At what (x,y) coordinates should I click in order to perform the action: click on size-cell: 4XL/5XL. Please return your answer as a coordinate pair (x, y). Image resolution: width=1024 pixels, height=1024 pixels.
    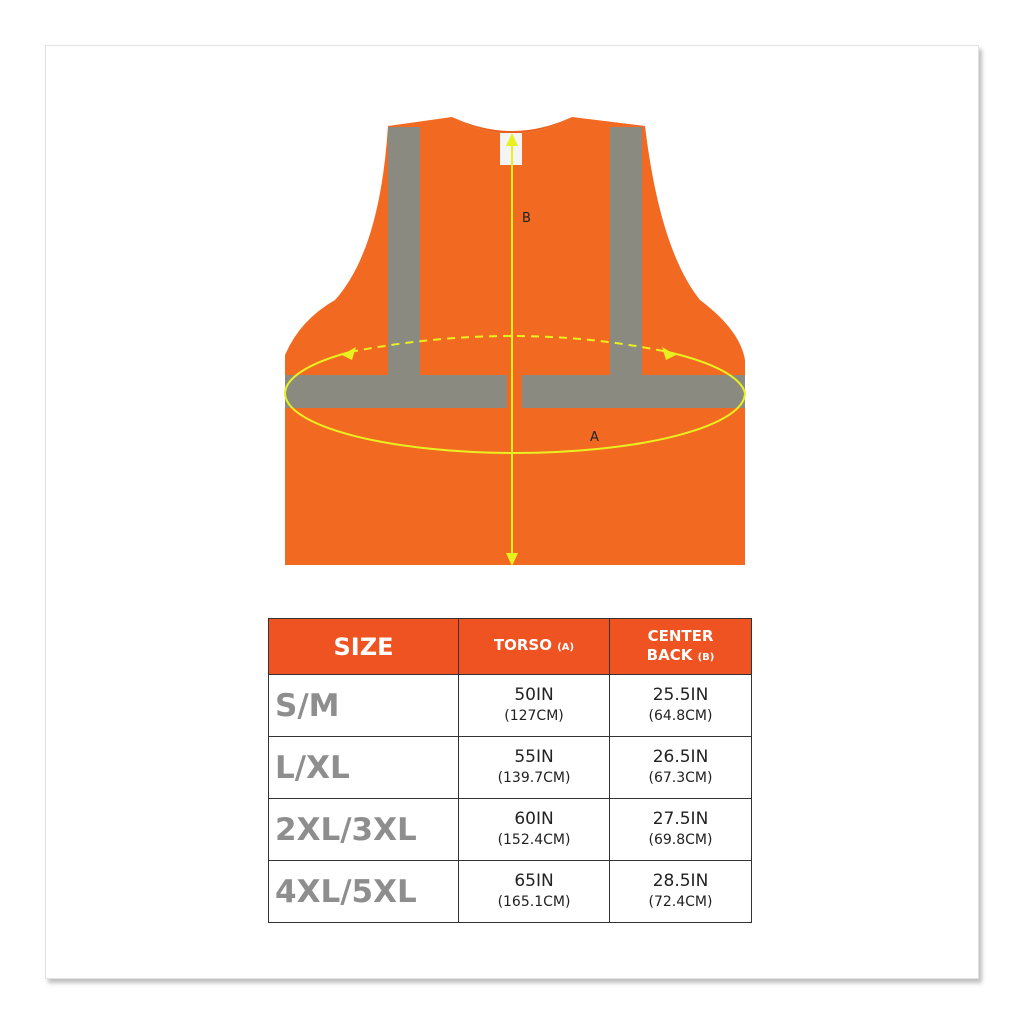
    Looking at the image, I should click on (363, 891).